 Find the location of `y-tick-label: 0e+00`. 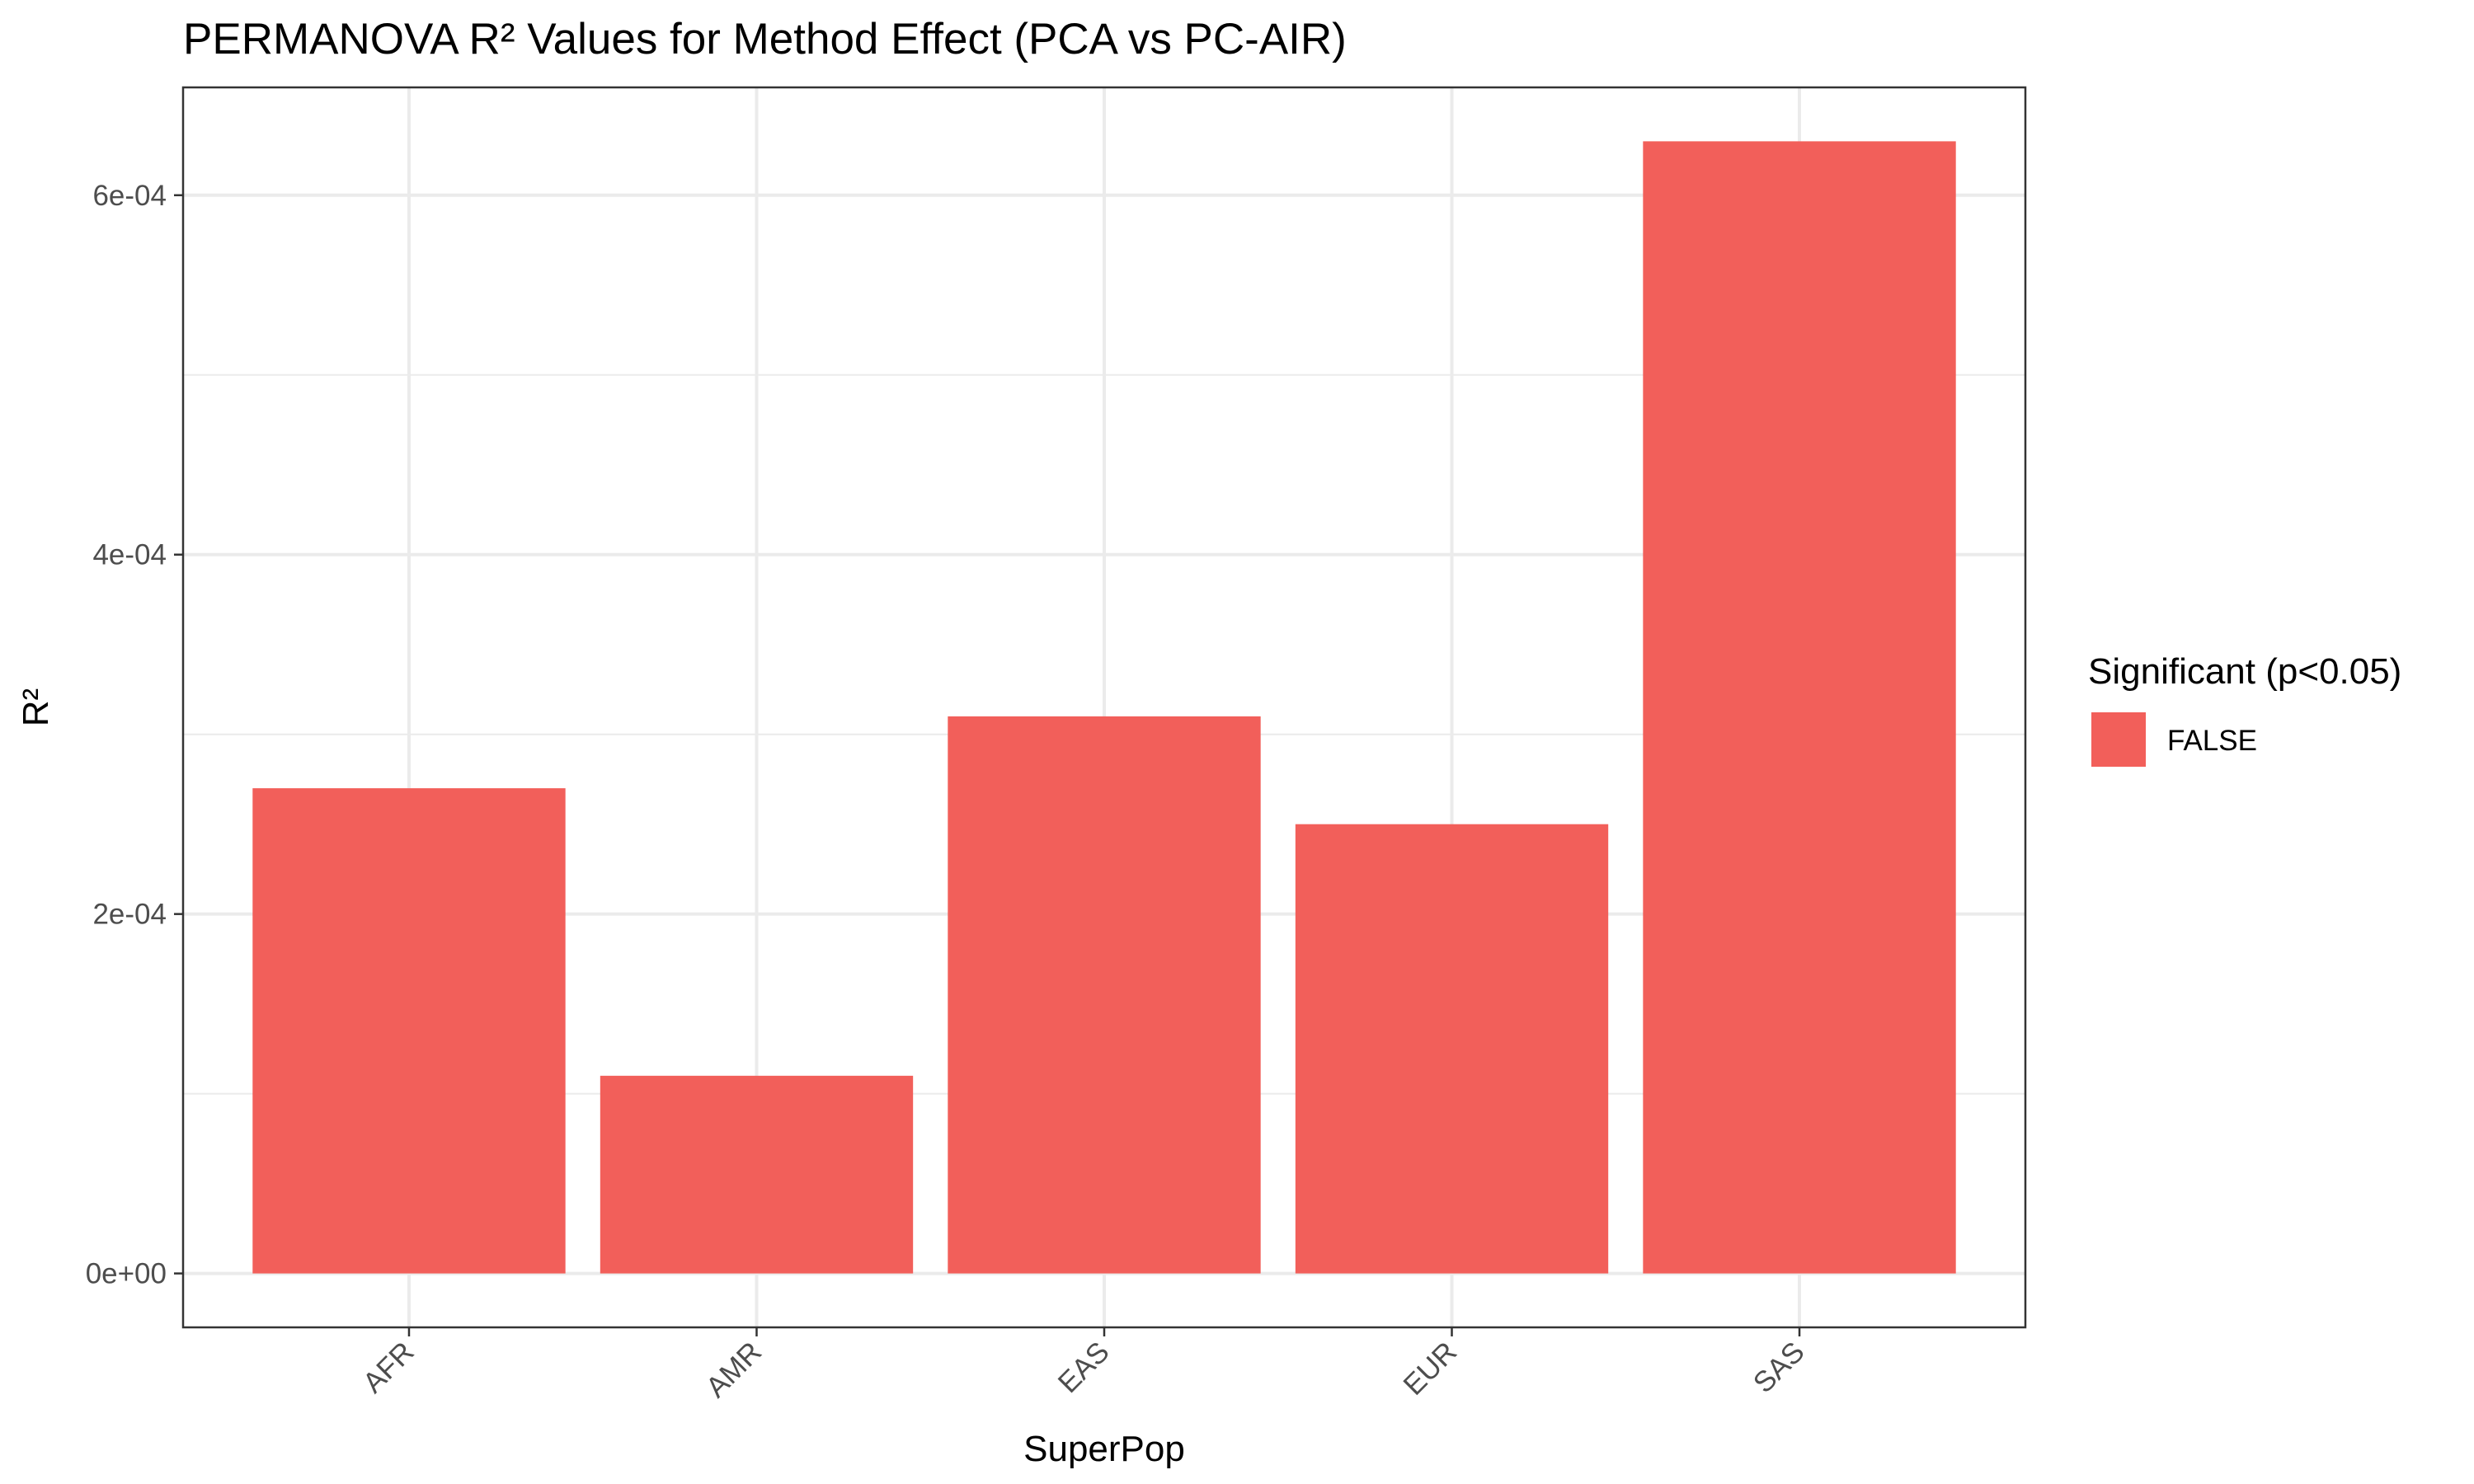

y-tick-label: 0e+00 is located at coordinates (126, 1274).